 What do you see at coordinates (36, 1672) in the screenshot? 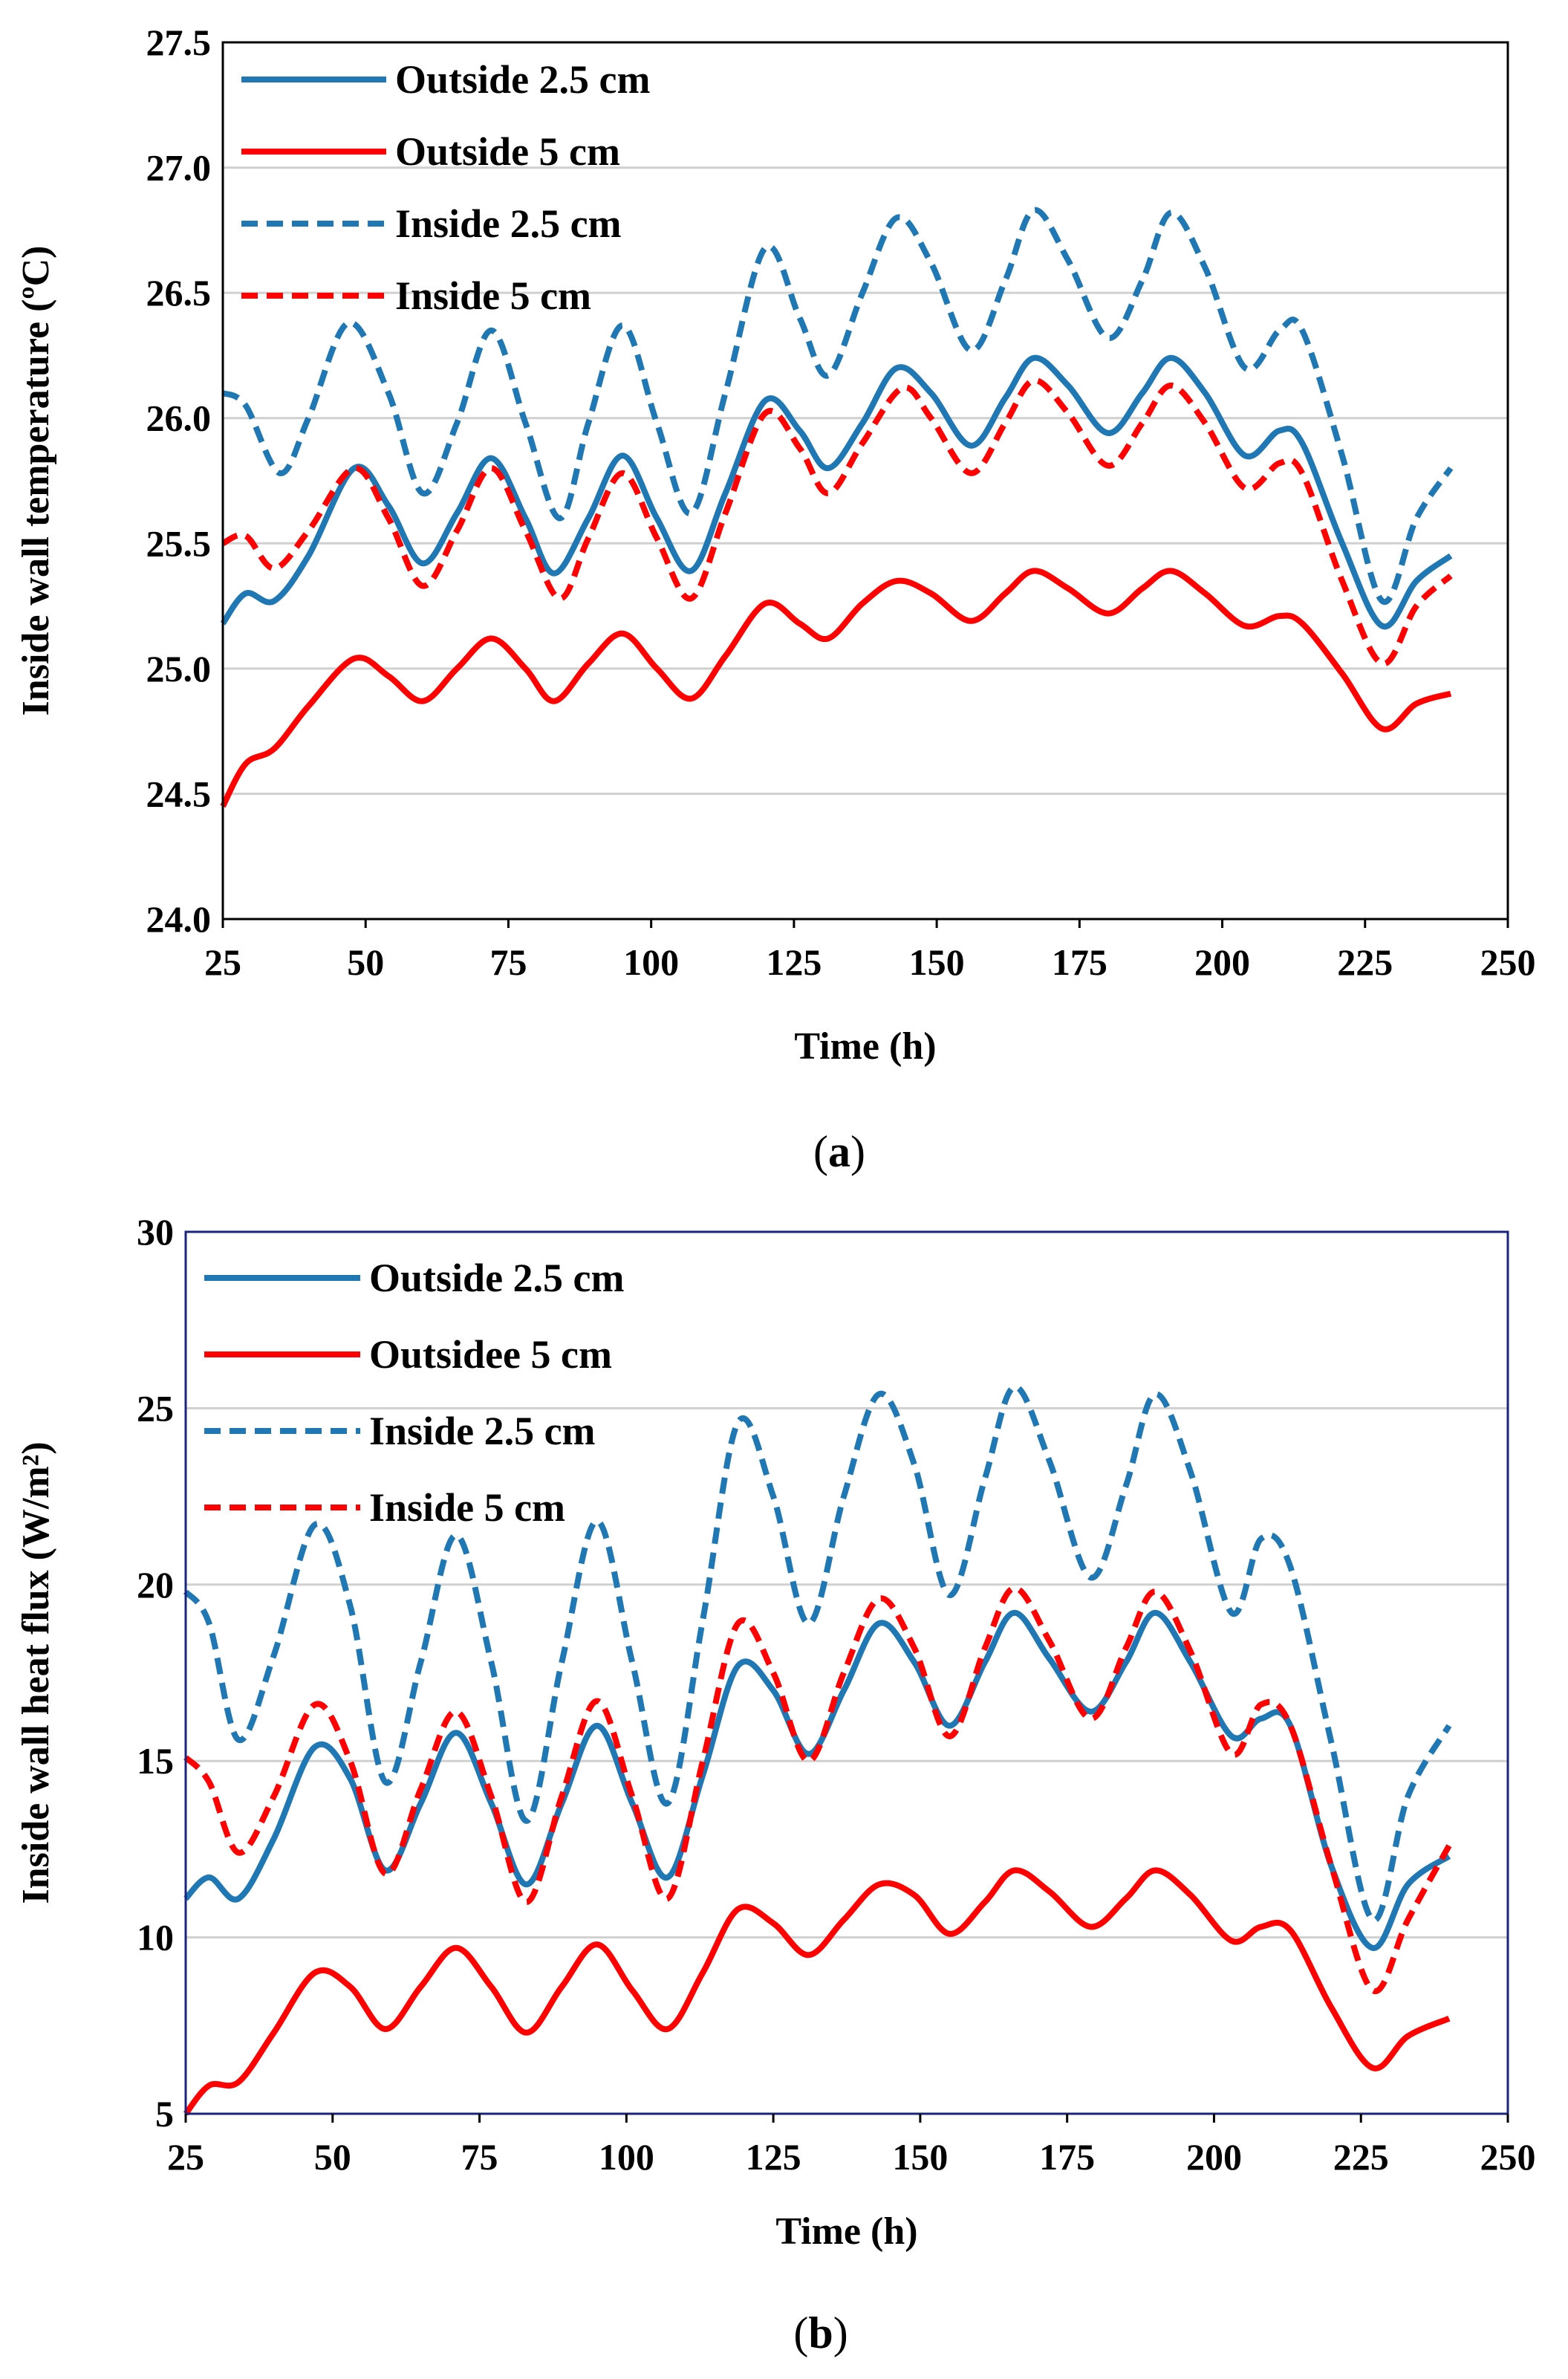
I see `panel-b-y-axis-title: Inside wall heat flux (W/m²)` at bounding box center [36, 1672].